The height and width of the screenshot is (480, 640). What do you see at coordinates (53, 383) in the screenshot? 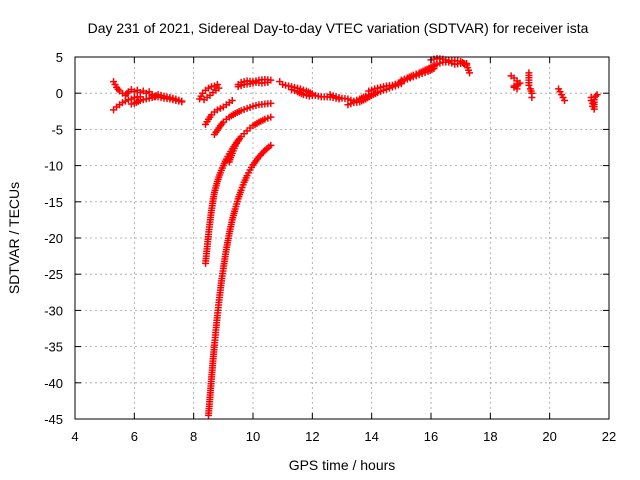
I see `y-tick-label: -40` at bounding box center [53, 383].